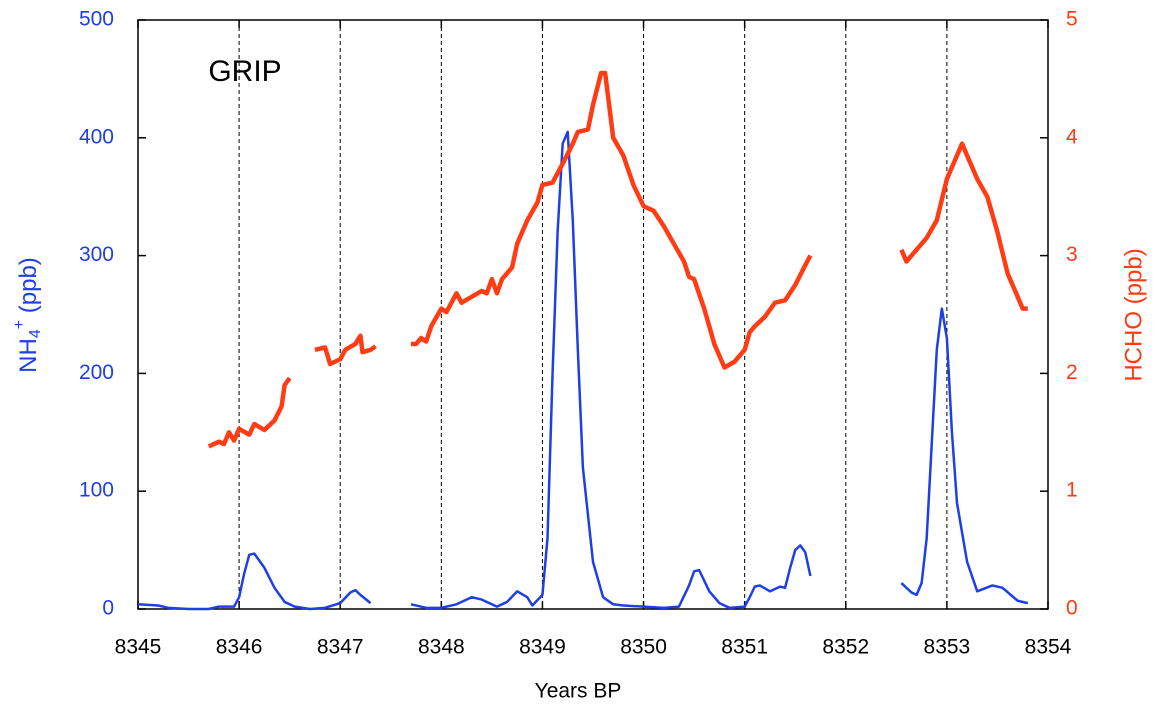 This screenshot has width=1161, height=710. I want to click on x-tick-label: 8346, so click(239, 647).